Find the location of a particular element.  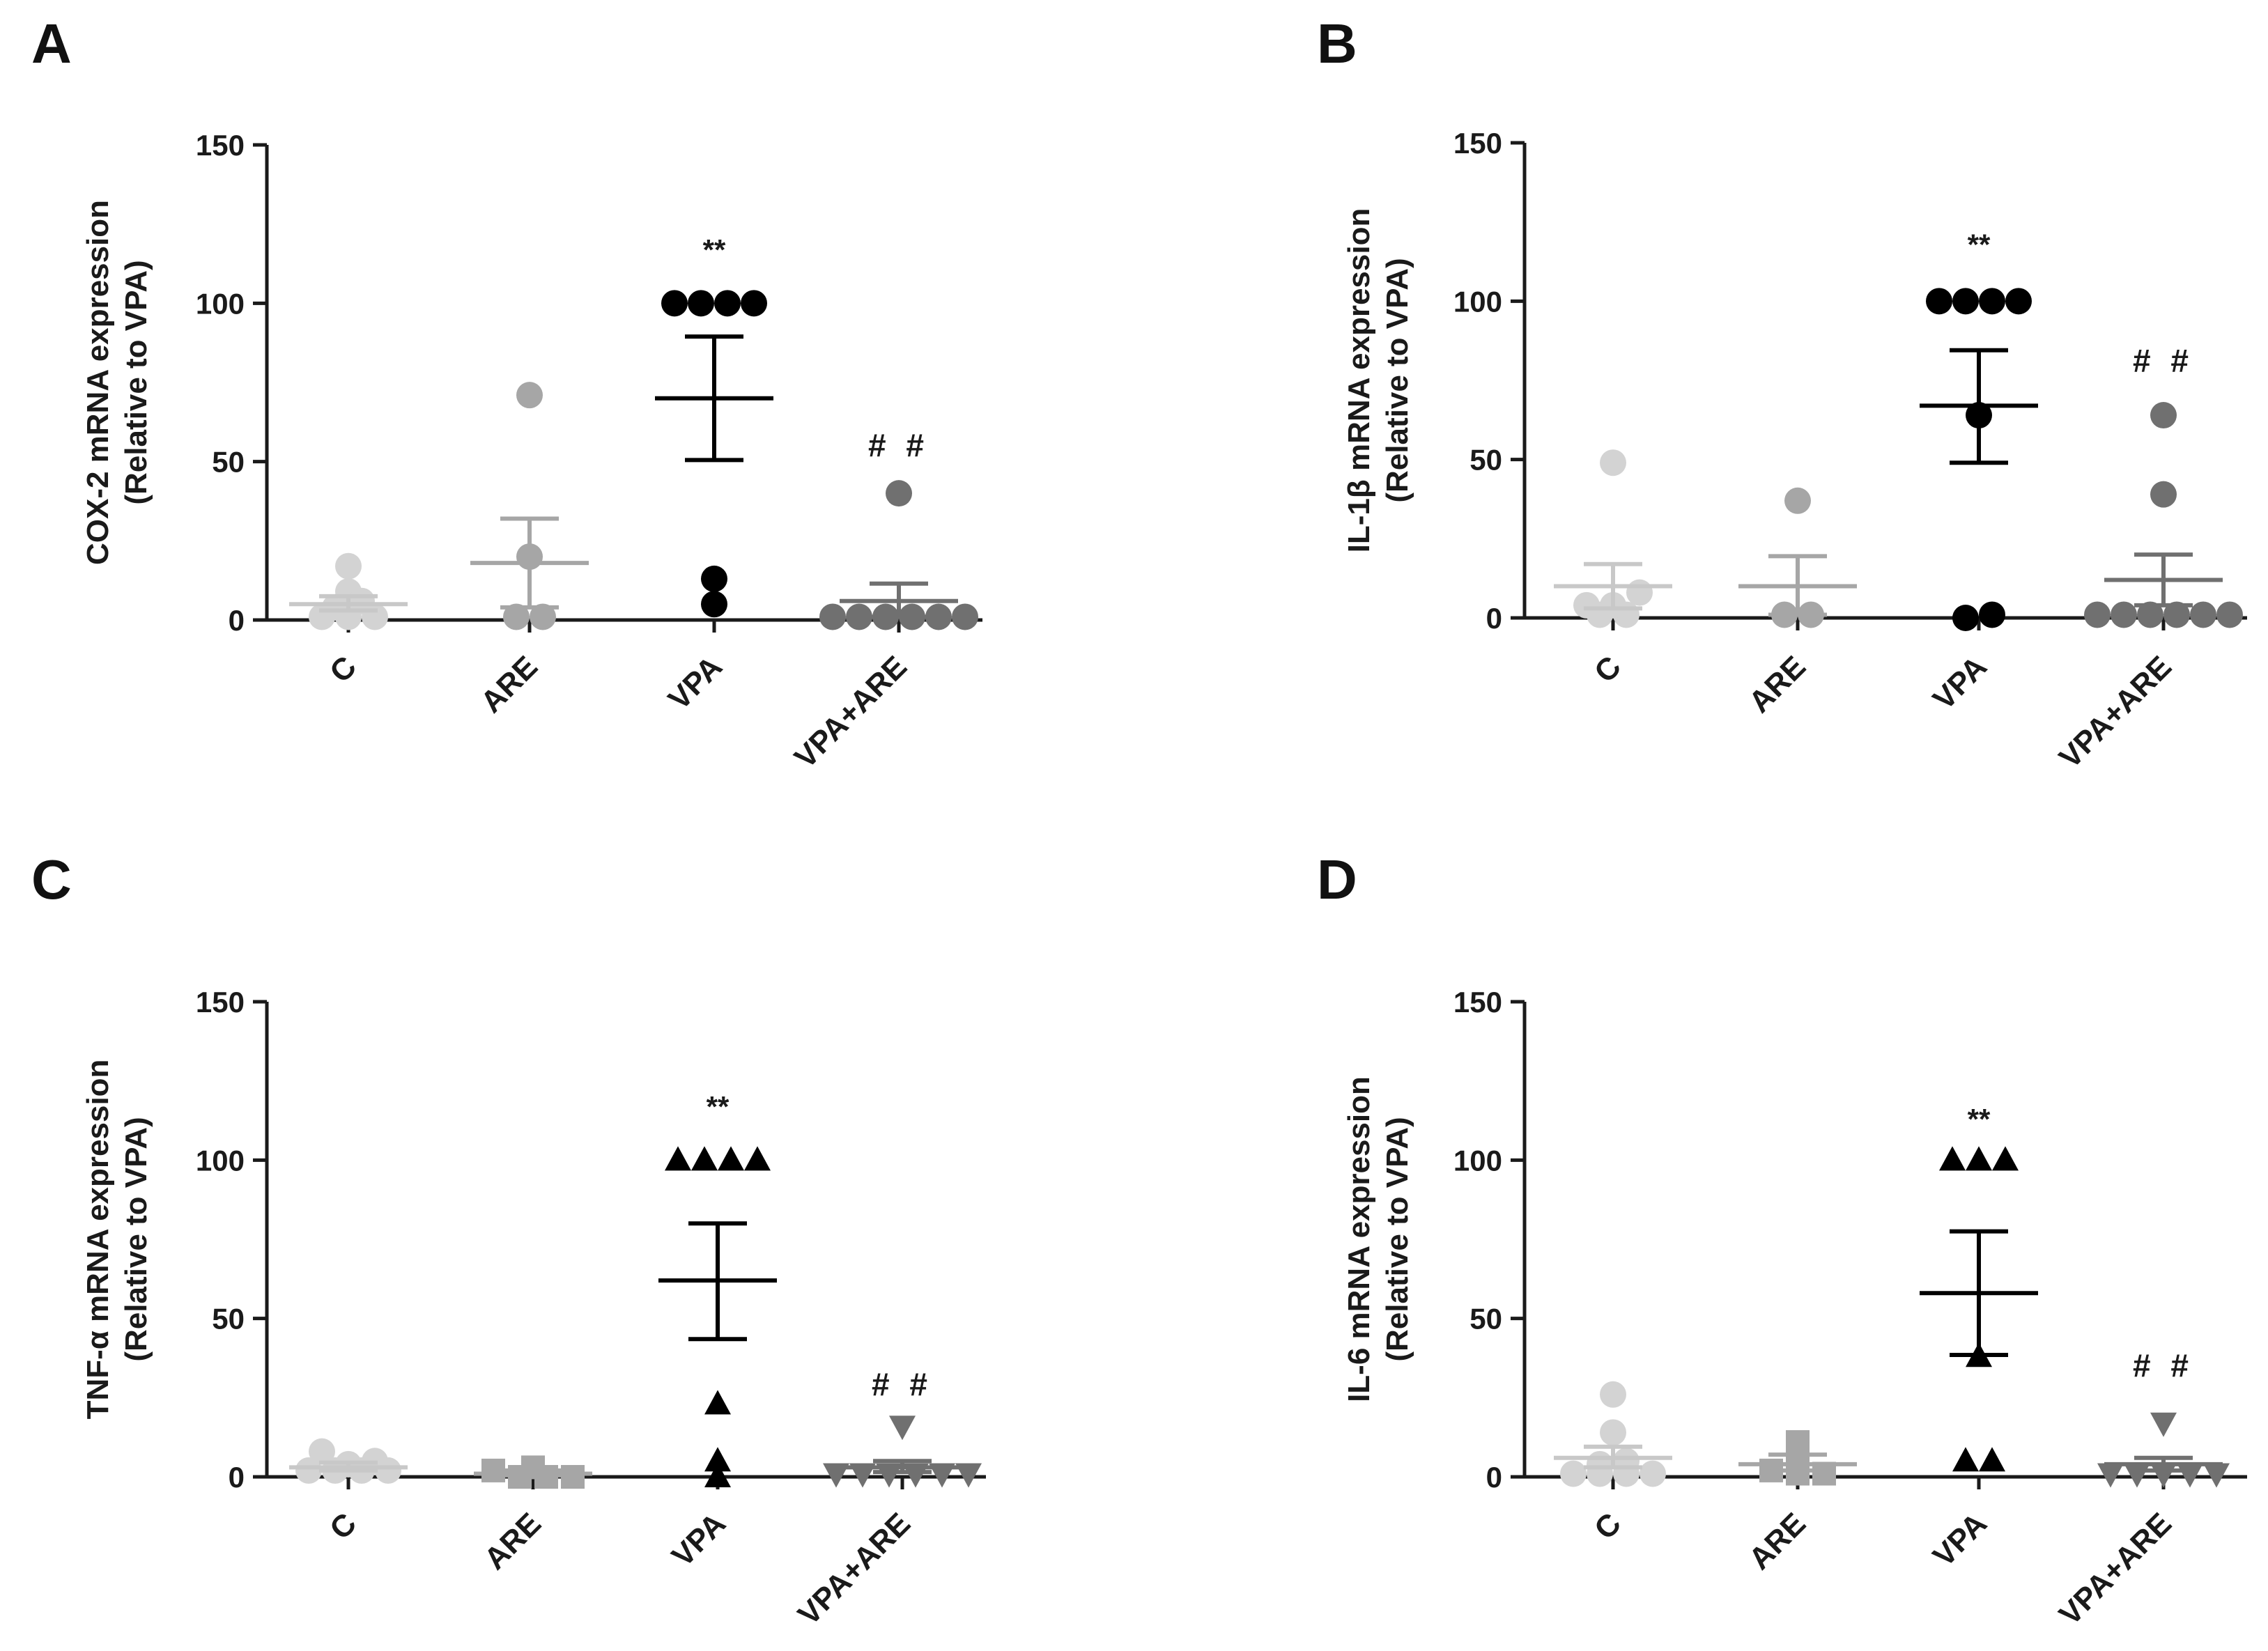

y-axis-title: IL-1β mRNA expression is located at coordinates (1359, 380).